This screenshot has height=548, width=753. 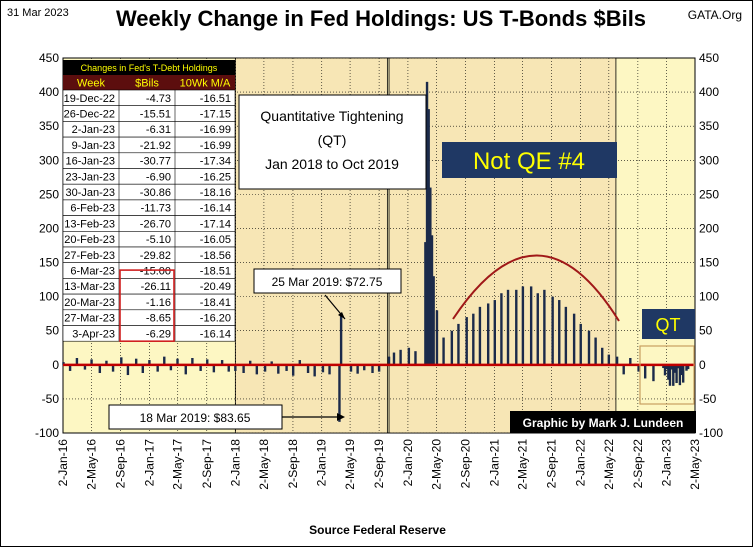 I want to click on qt-label-box, so click(x=668, y=324).